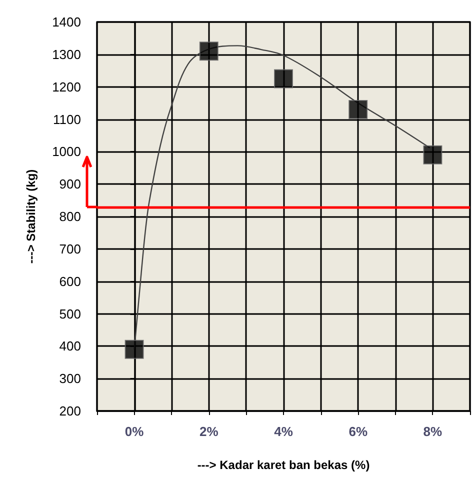 This screenshot has width=473, height=482. Describe the element at coordinates (66, 86) in the screenshot. I see `y-tick-label: 1200` at that location.